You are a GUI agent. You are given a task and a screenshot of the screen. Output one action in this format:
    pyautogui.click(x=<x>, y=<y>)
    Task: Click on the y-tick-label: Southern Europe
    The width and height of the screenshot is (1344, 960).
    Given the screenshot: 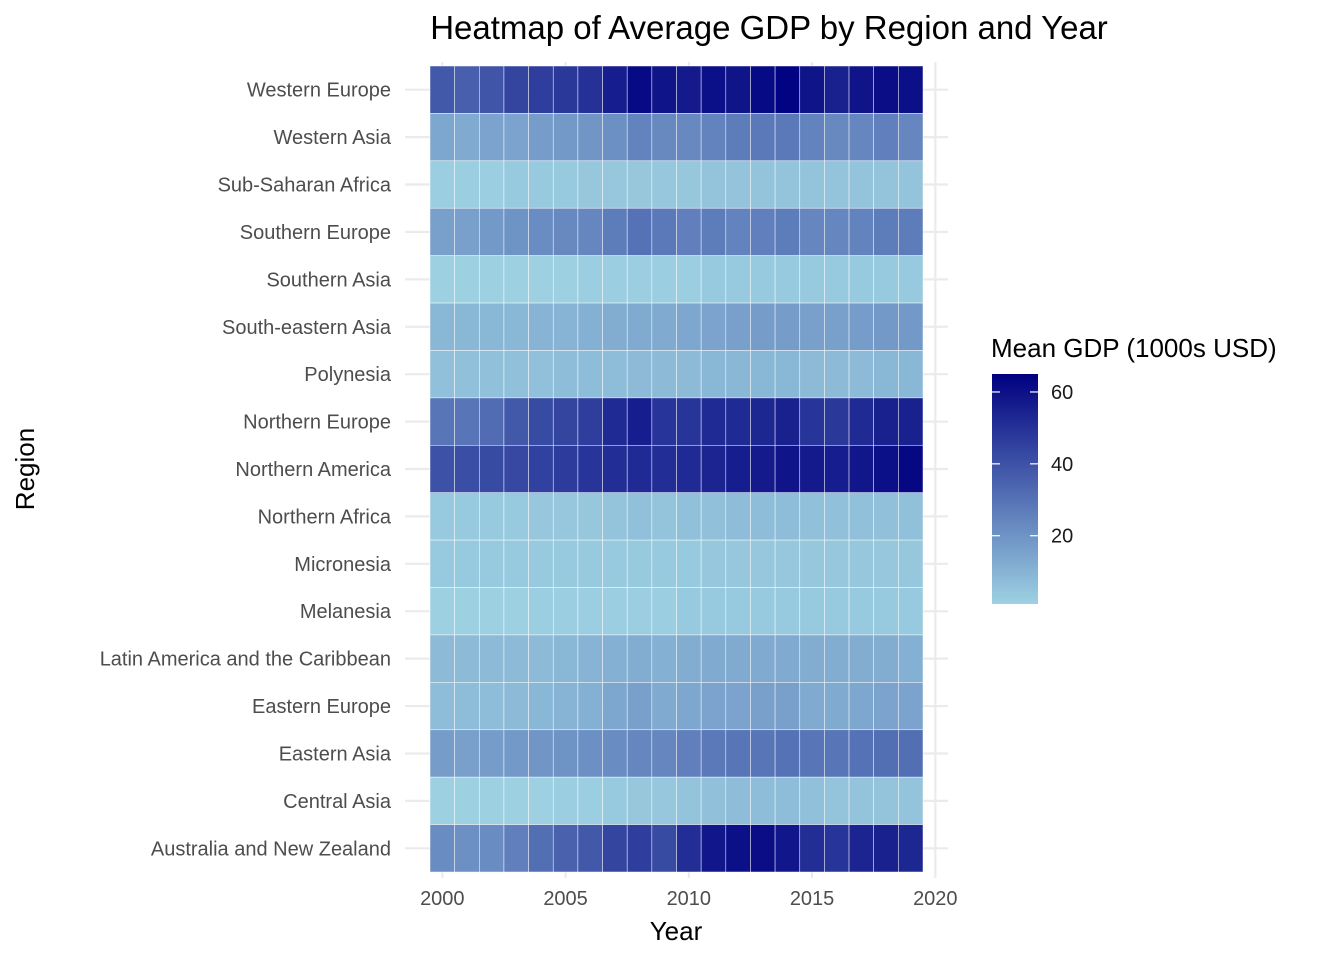 What is the action you would take?
    pyautogui.click(x=315, y=233)
    